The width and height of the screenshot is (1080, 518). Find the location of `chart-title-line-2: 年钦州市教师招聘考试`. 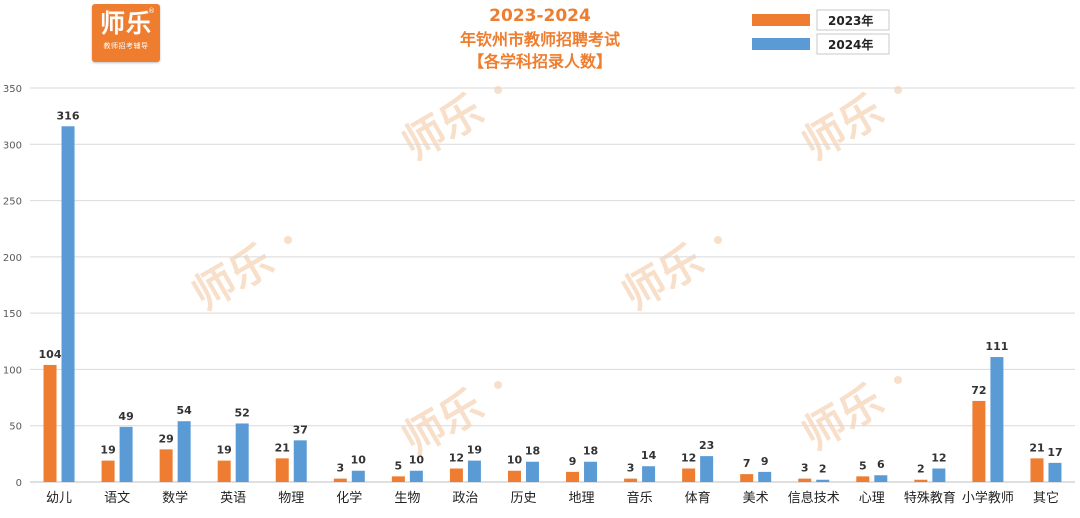

chart-title-line-2: 年钦州市教师招聘考试 is located at coordinates (539, 39).